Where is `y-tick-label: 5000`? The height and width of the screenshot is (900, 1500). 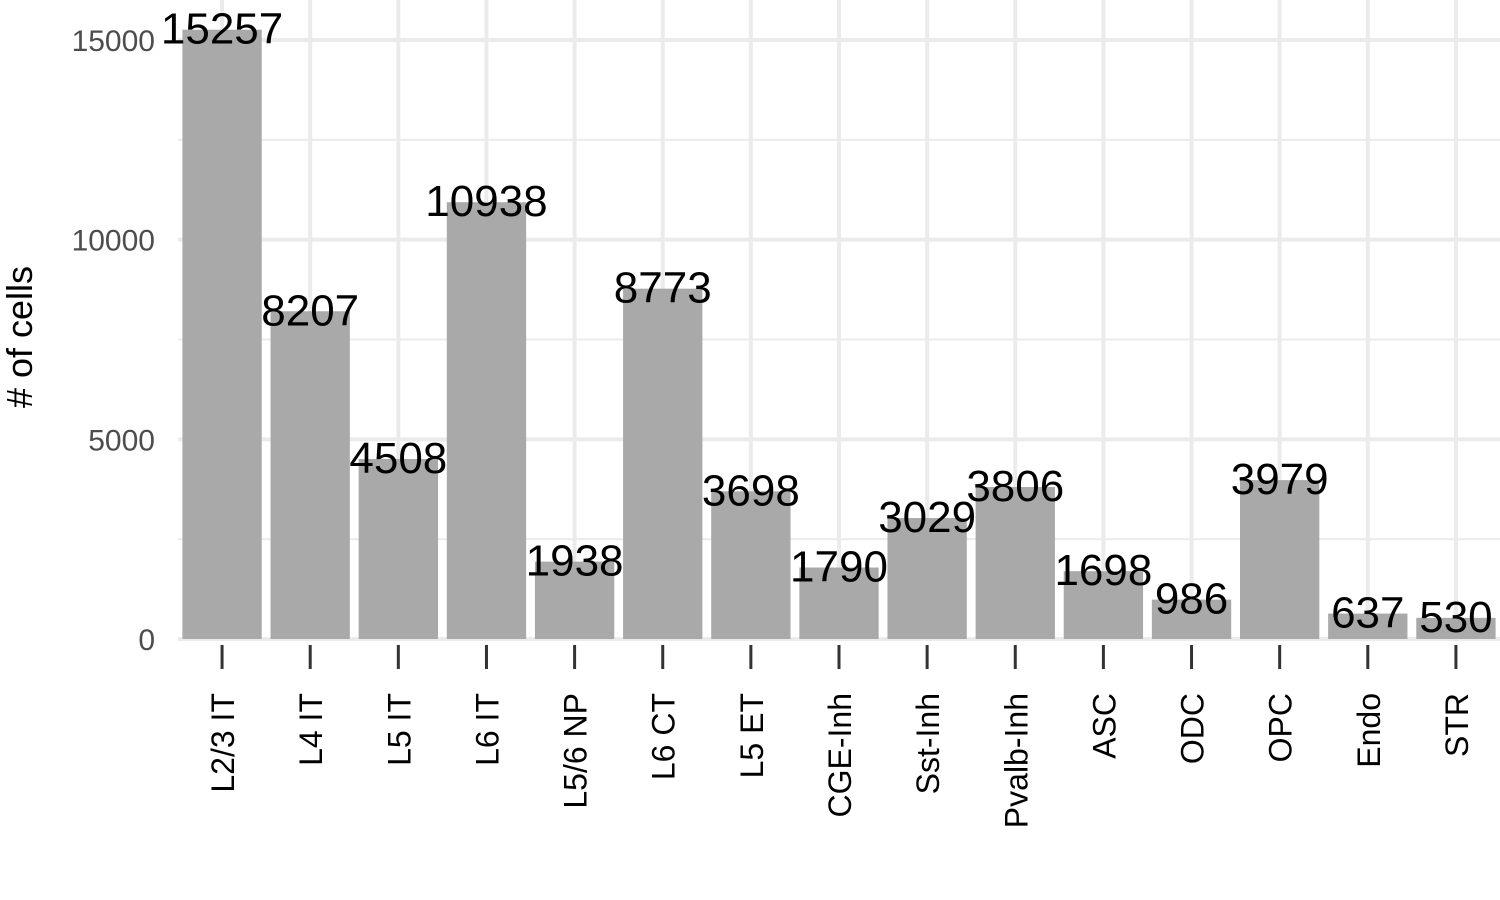 y-tick-label: 5000 is located at coordinates (121, 440).